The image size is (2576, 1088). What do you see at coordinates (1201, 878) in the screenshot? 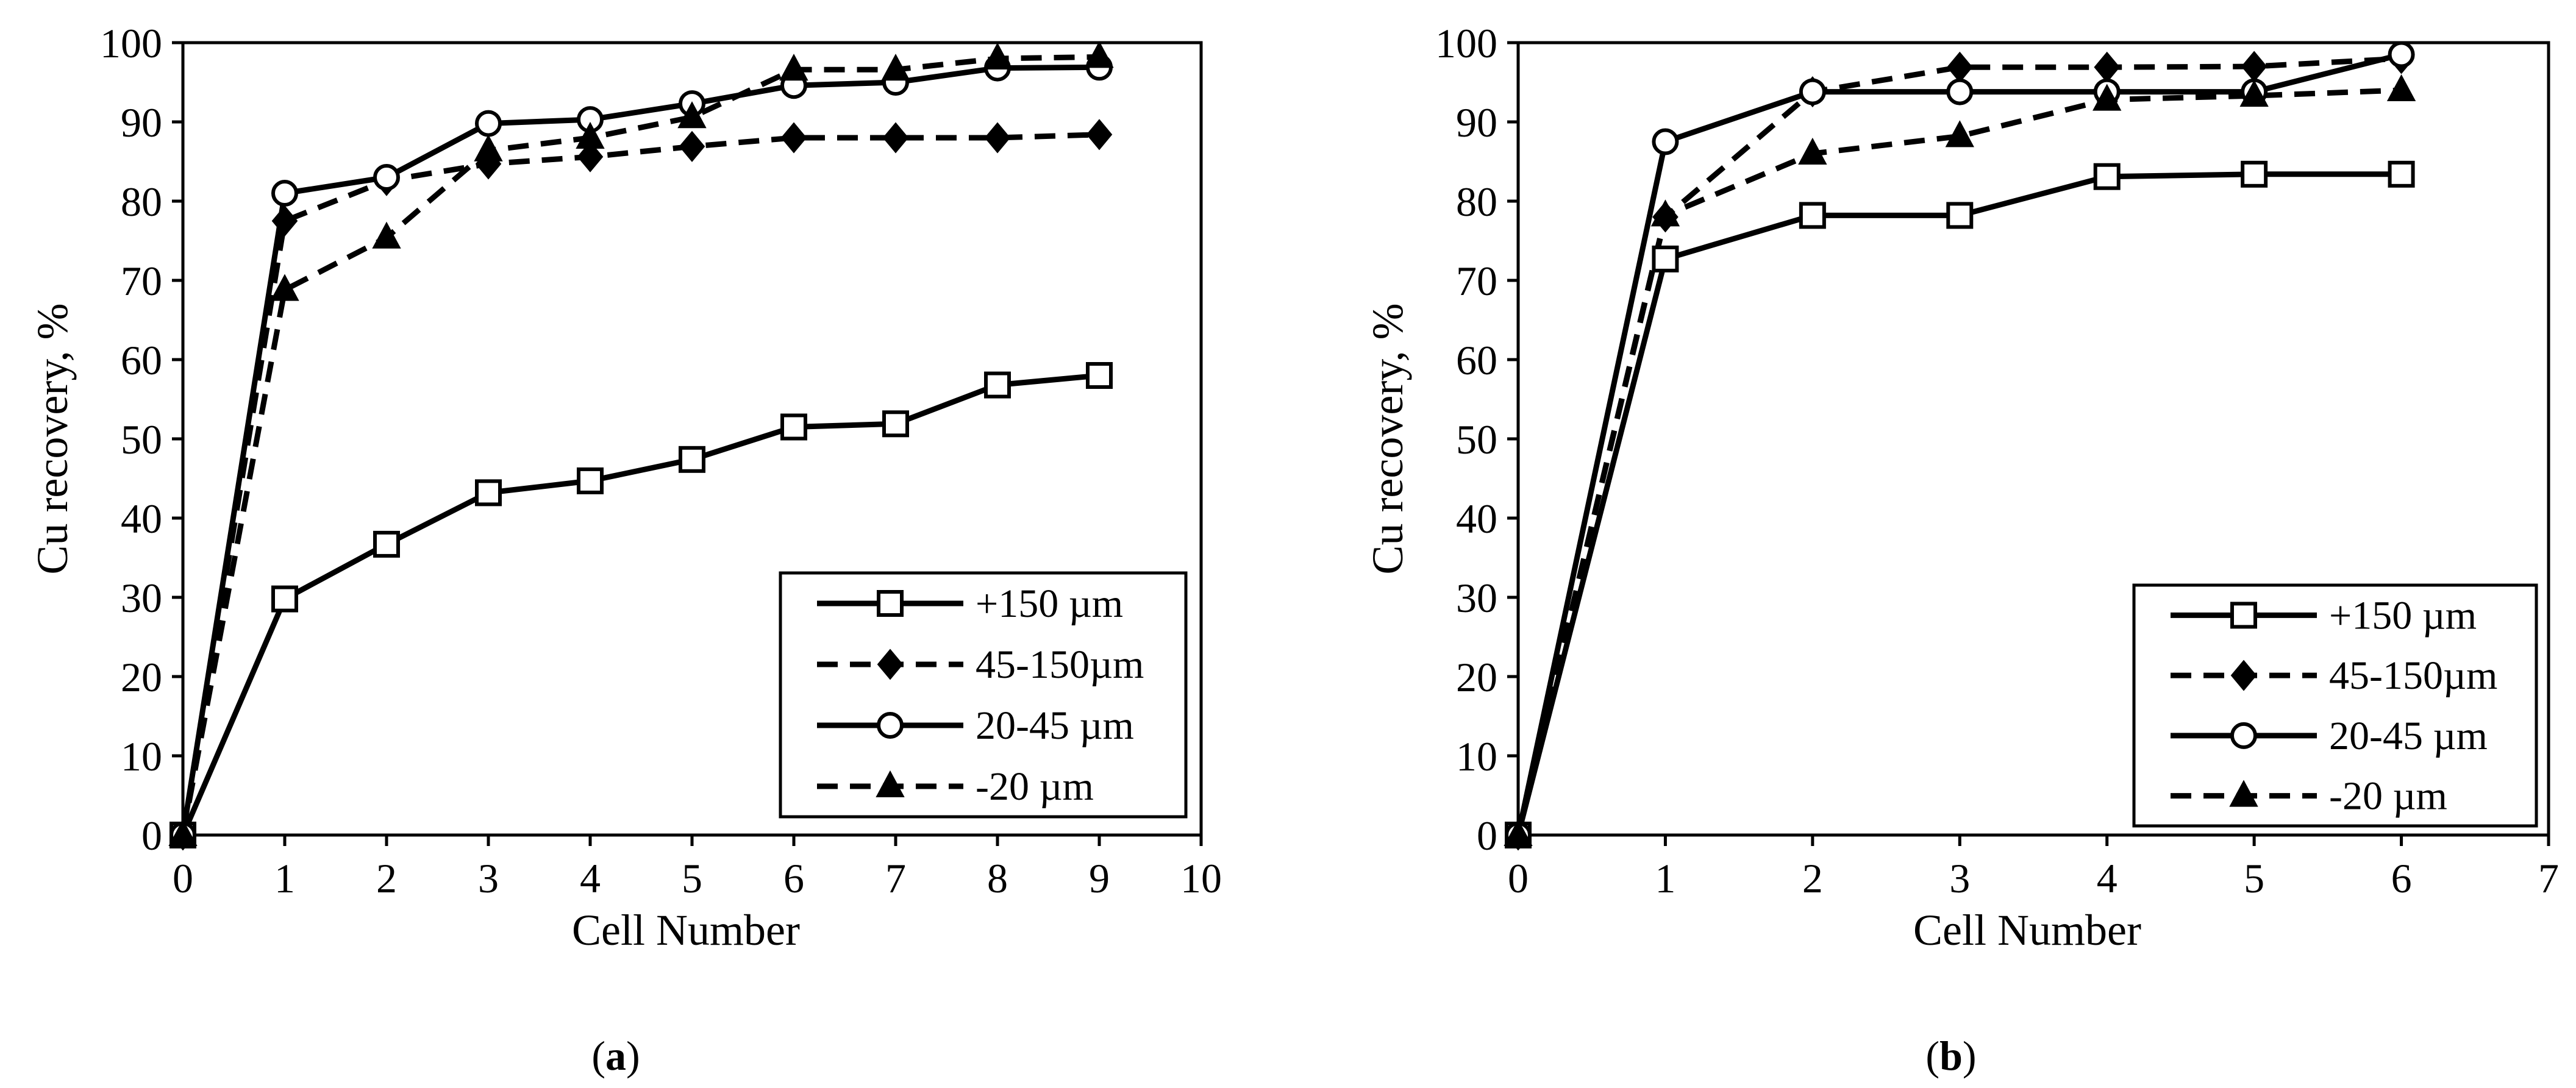
I see `x-tick-label: 10` at bounding box center [1201, 878].